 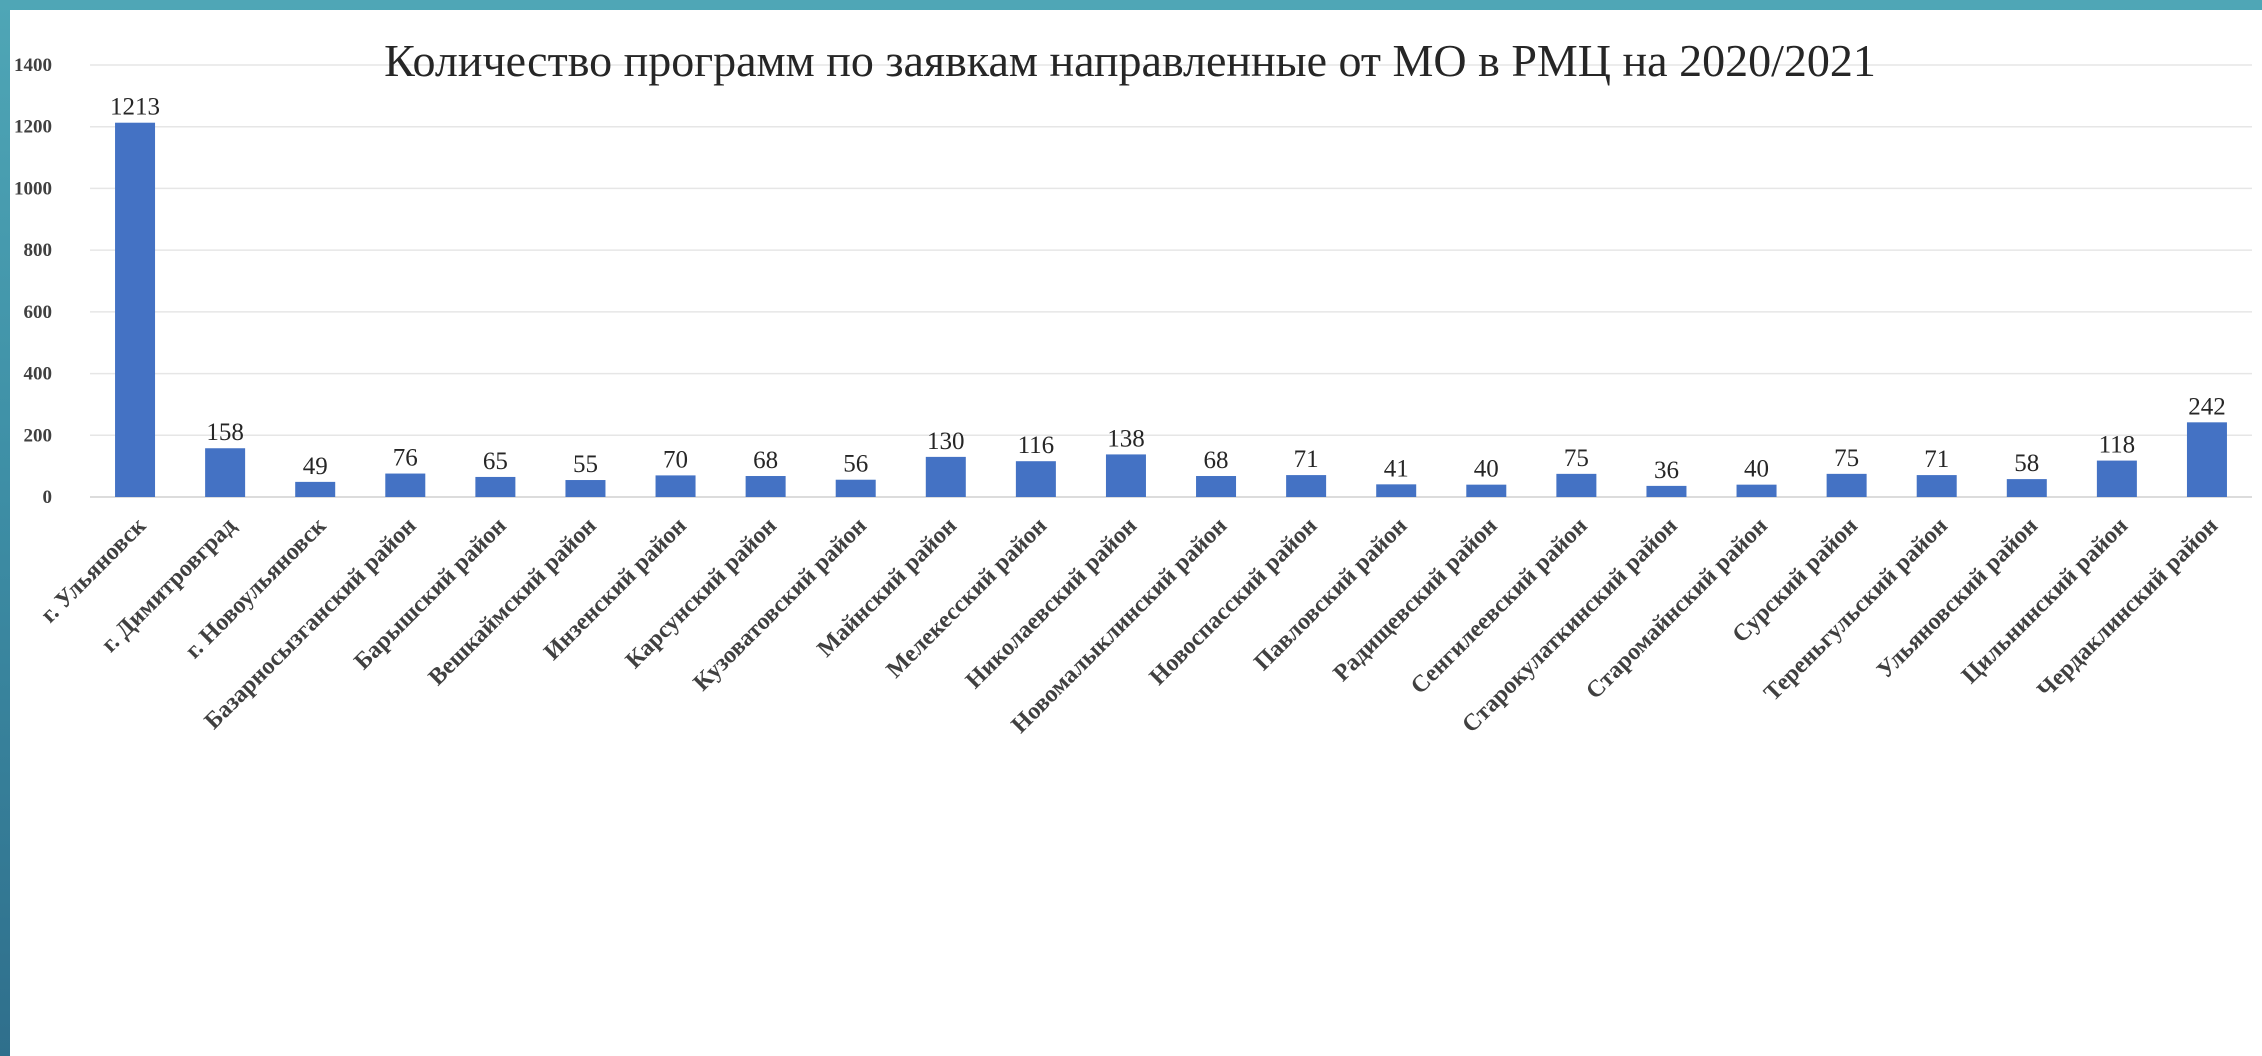 What do you see at coordinates (2045, 601) in the screenshot?
I see `category-label: Цильнинский район` at bounding box center [2045, 601].